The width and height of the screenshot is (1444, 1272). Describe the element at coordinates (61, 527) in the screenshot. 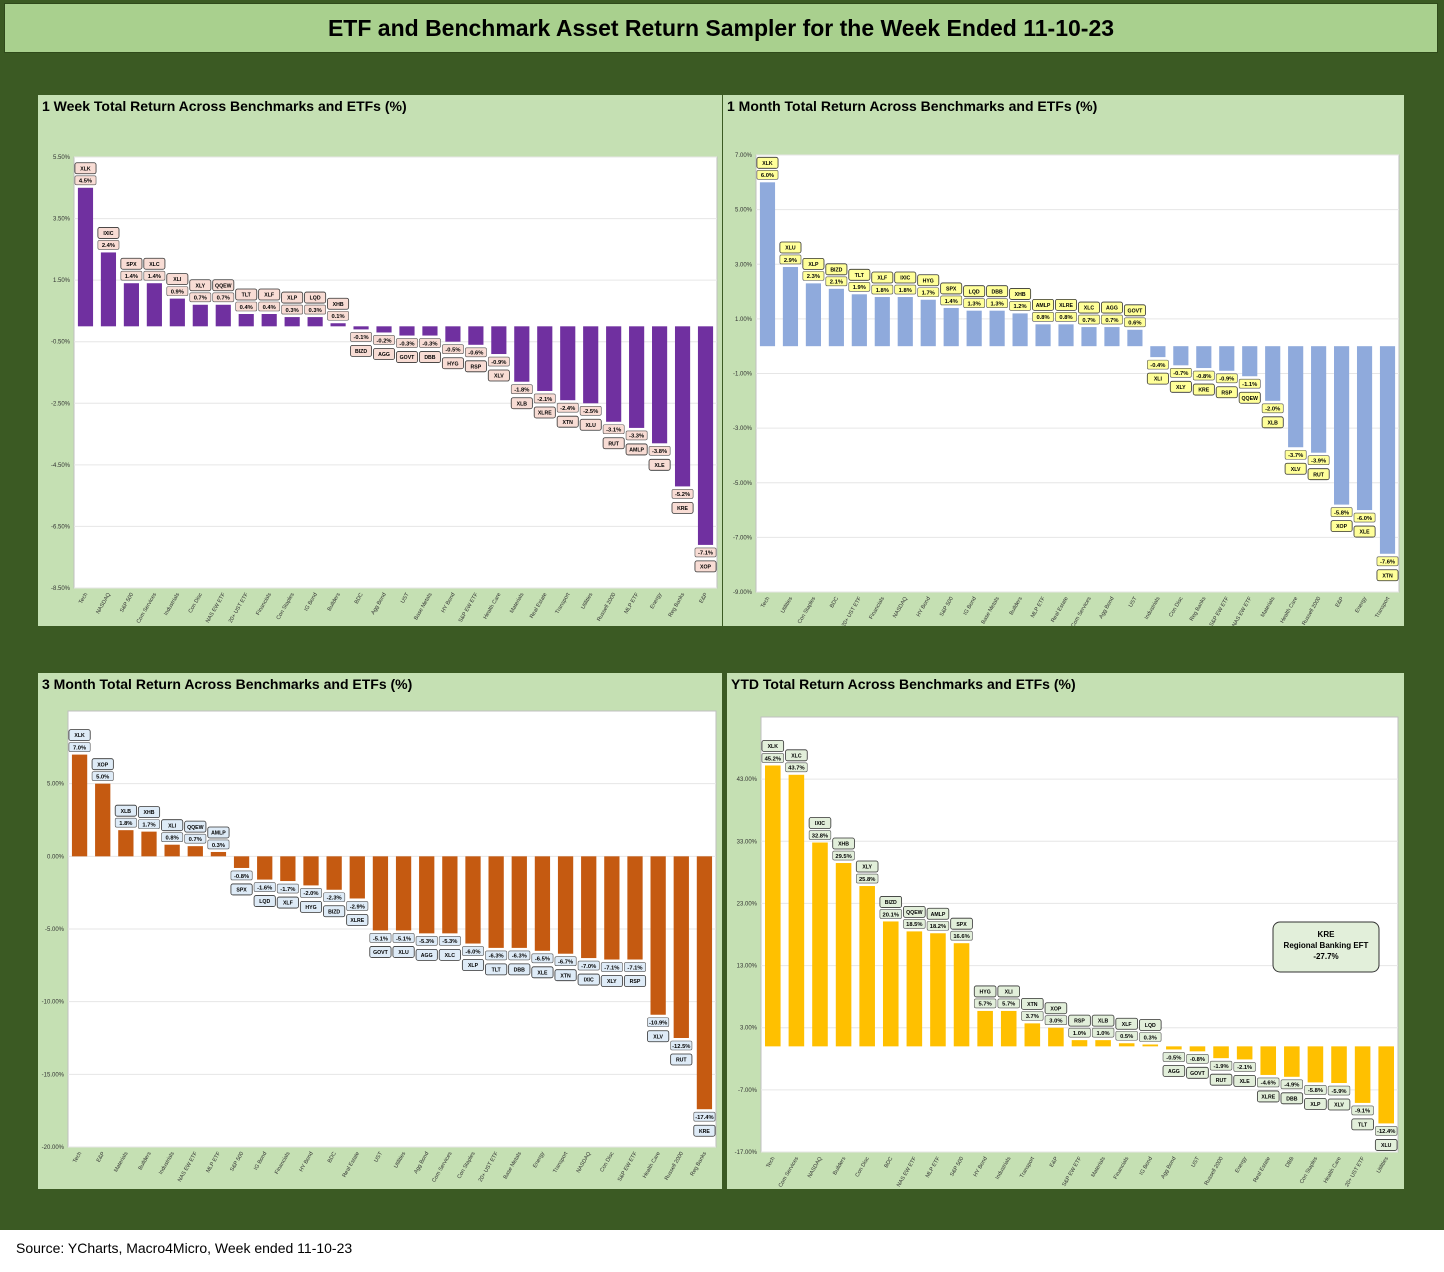

I see `y-tick-label: -6.50%` at that location.